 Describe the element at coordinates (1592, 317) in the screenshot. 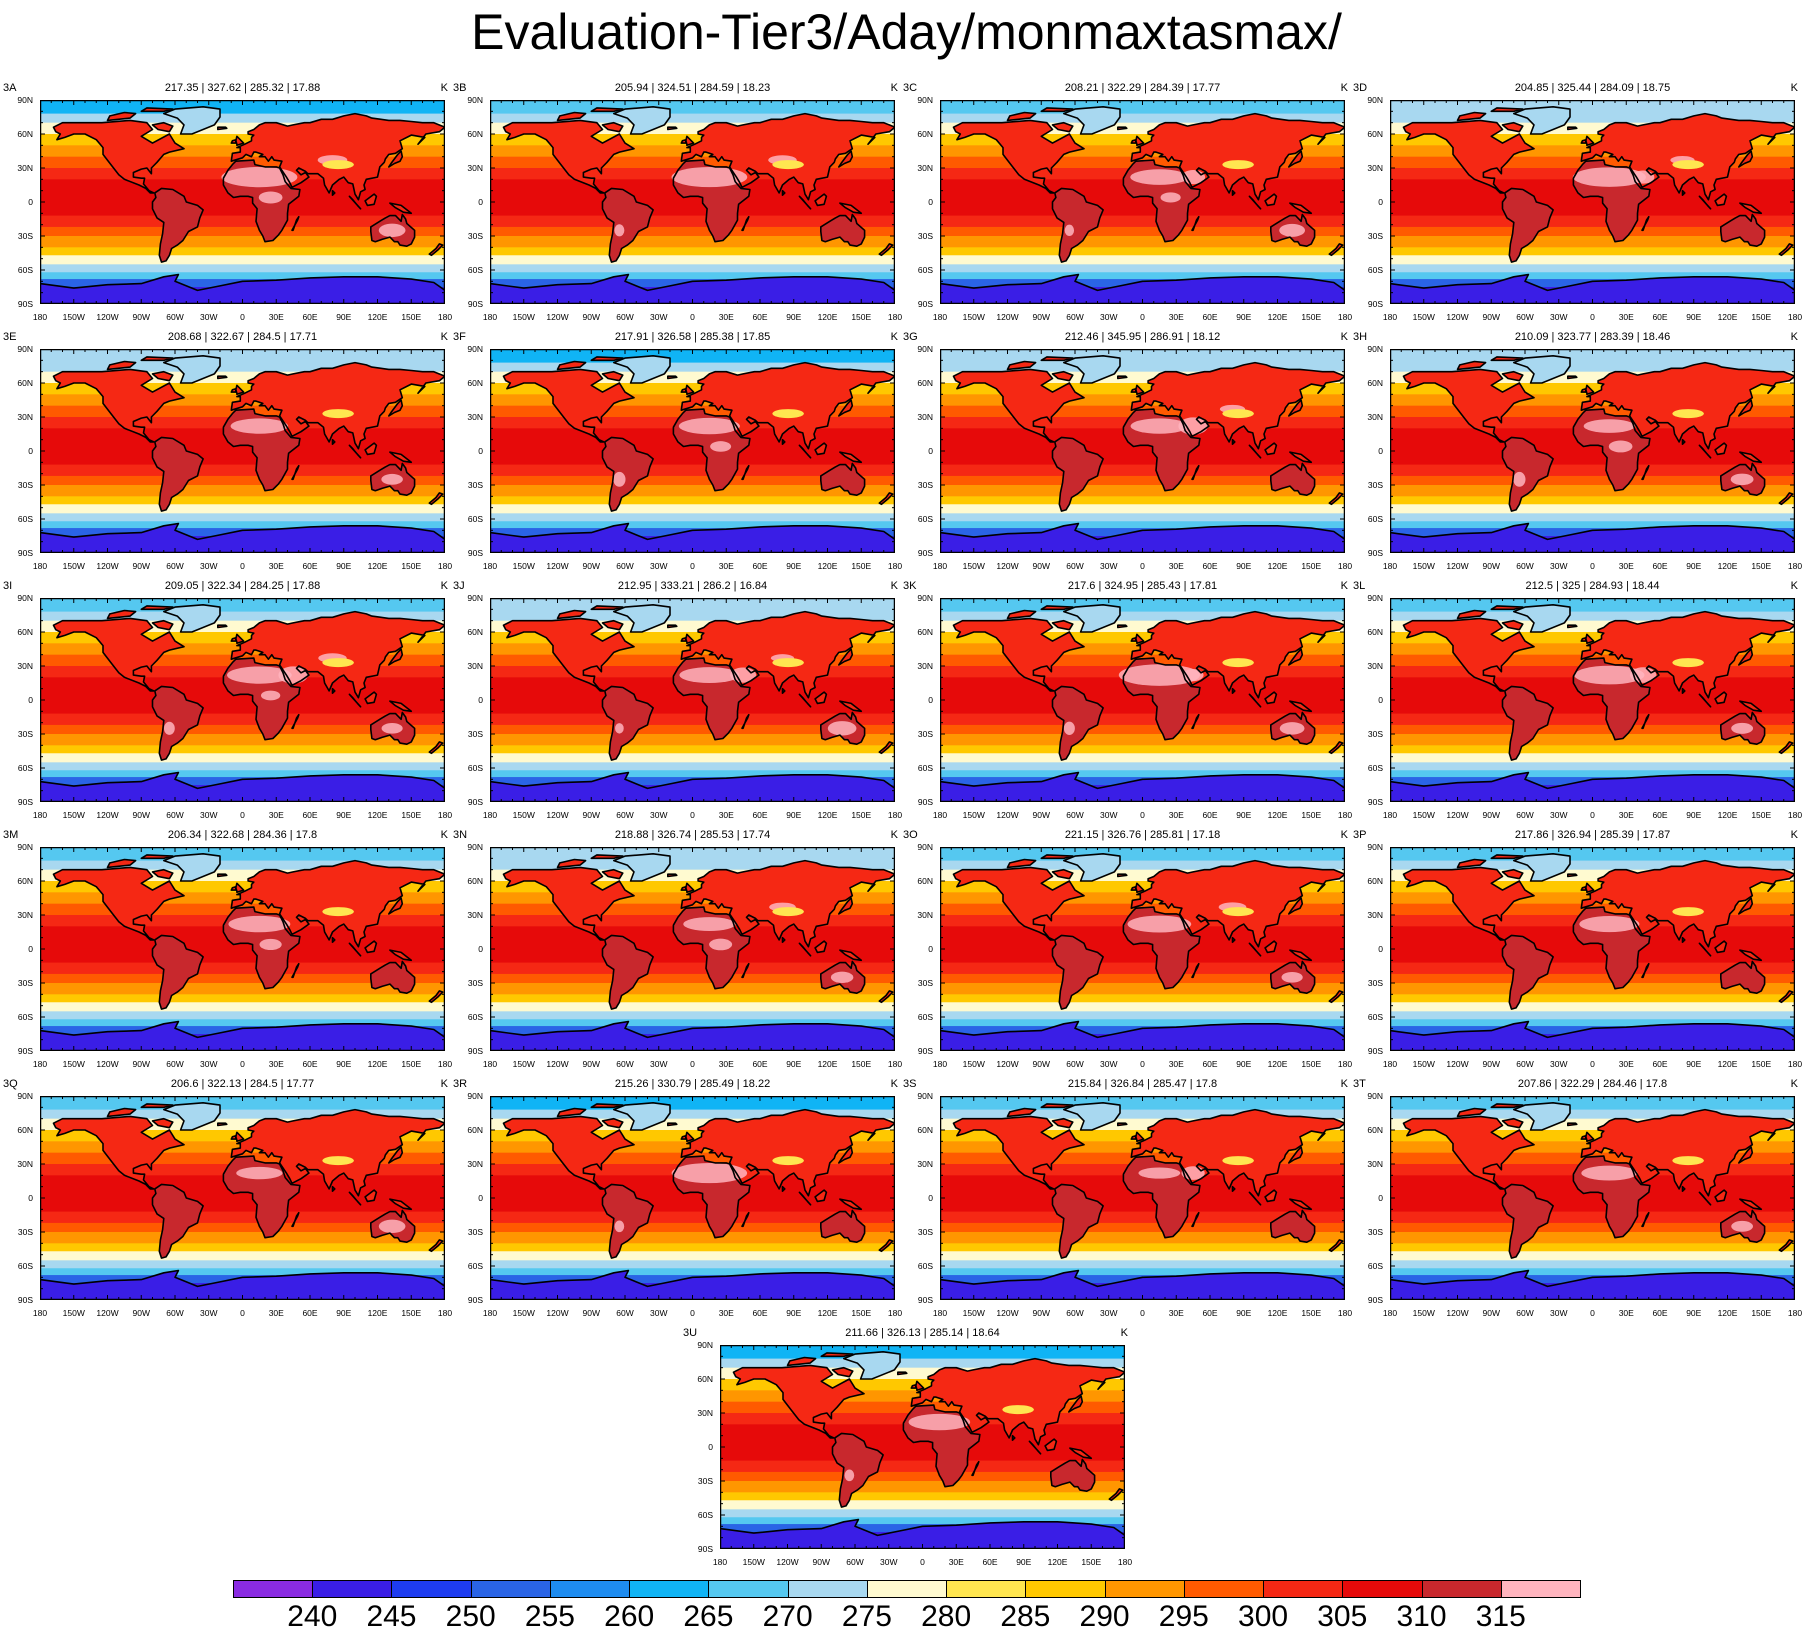

I see `lon-tick-label: 0` at that location.